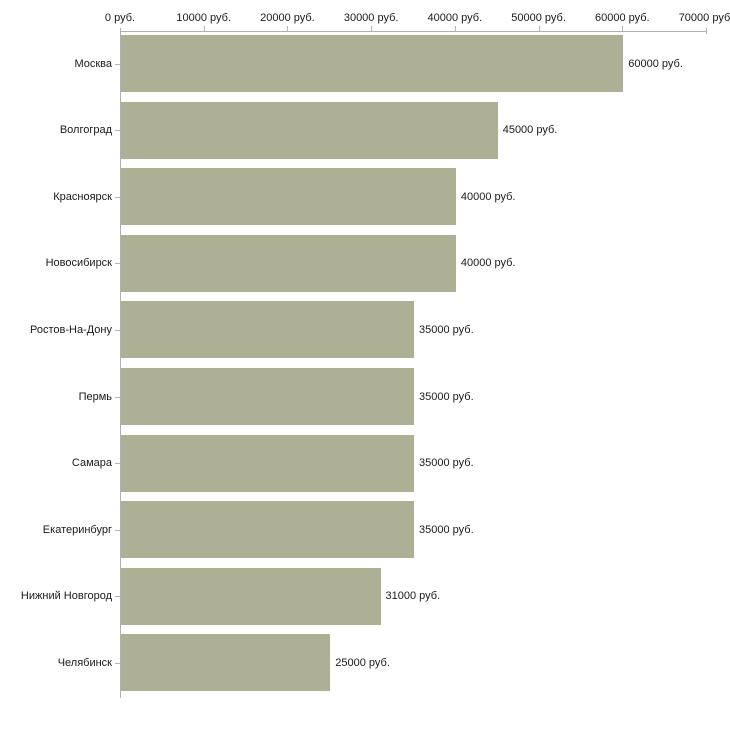 This screenshot has height=730, width=730. What do you see at coordinates (66, 596) in the screenshot?
I see `category-label: Нижний Новгород` at bounding box center [66, 596].